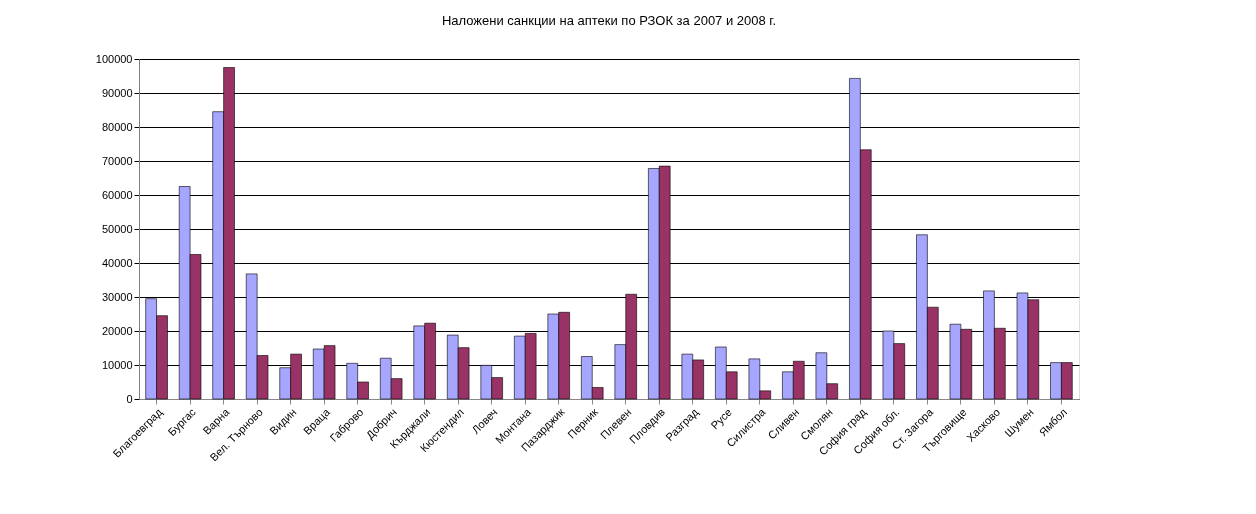 This screenshot has width=1256, height=514. What do you see at coordinates (117, 296) in the screenshot?
I see `y-tick-label: 30000` at bounding box center [117, 296].